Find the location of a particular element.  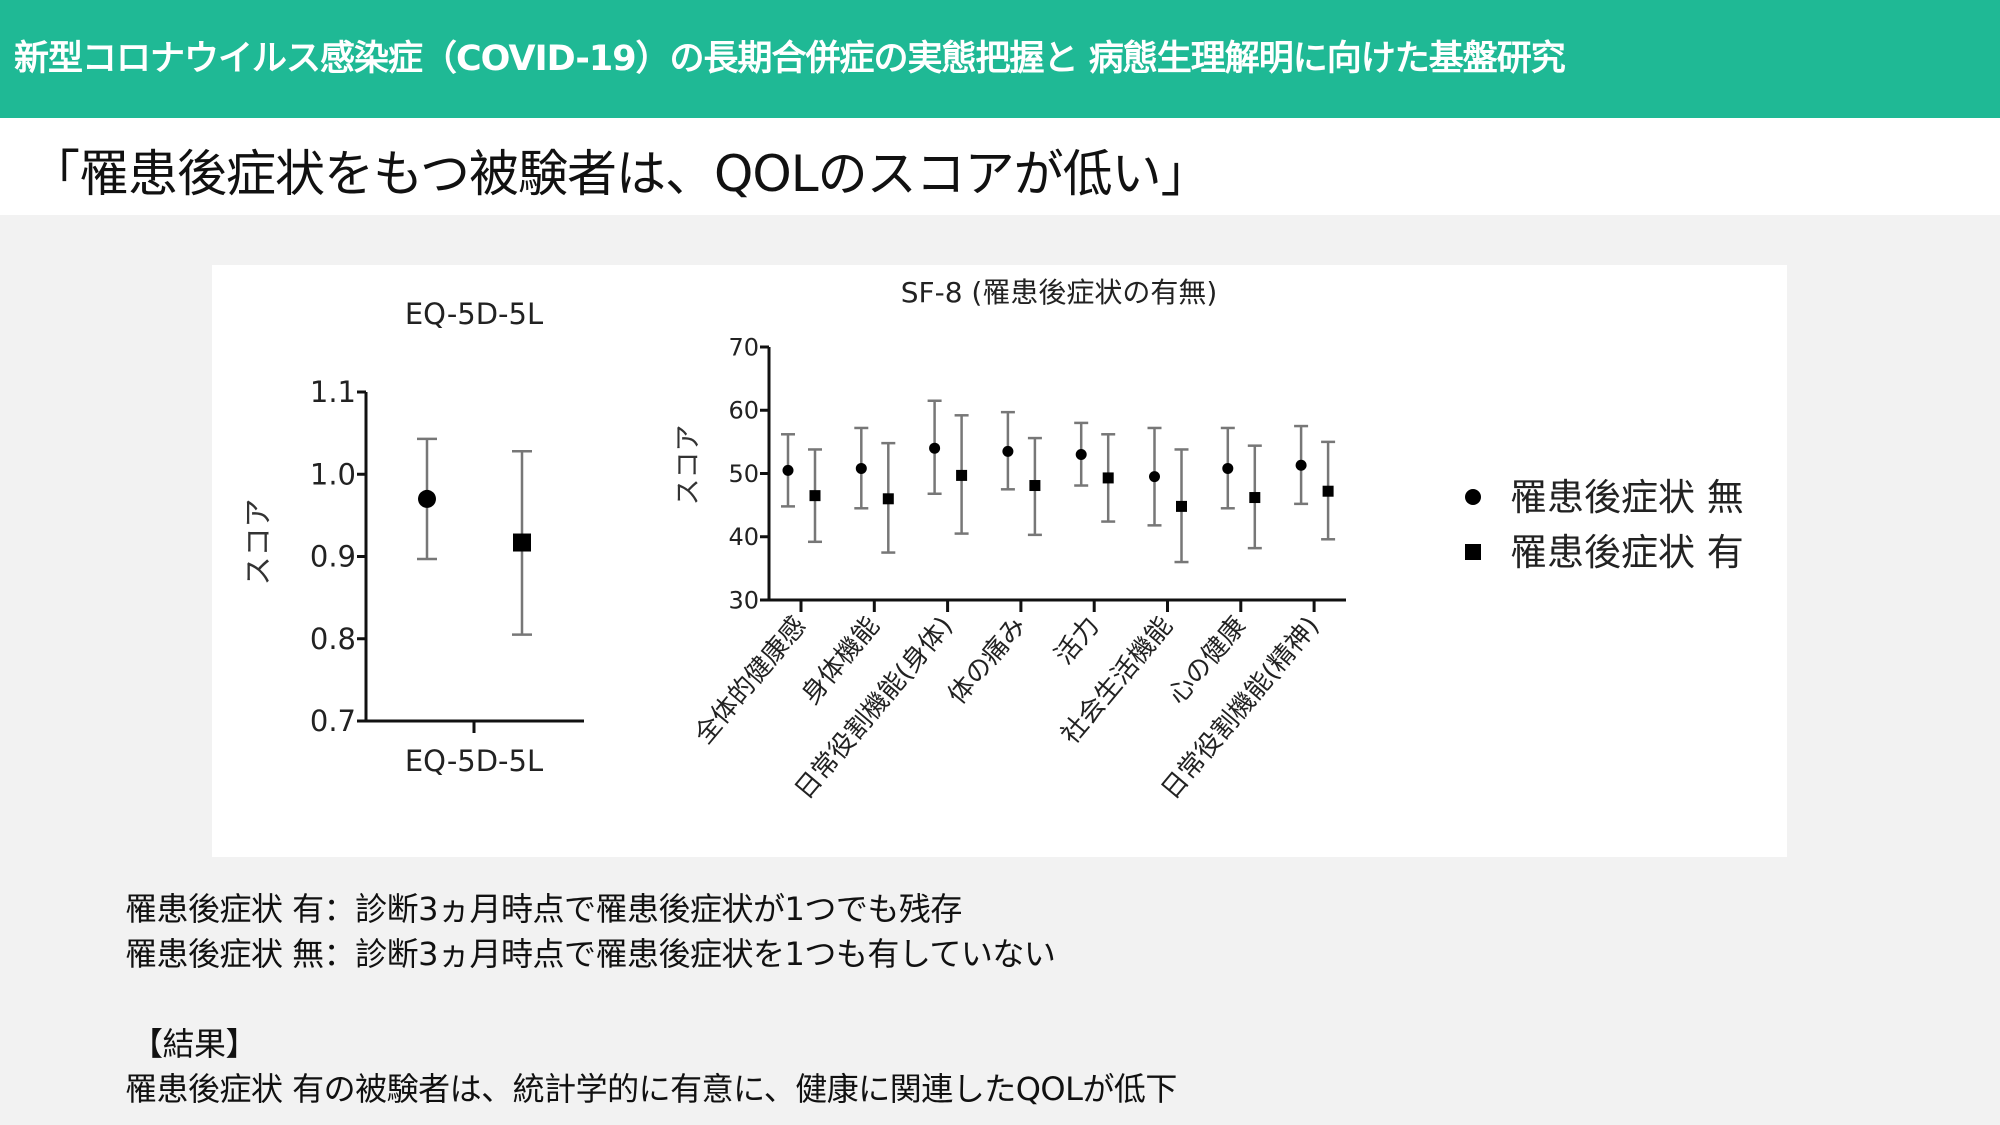

slide-subtitle: 「罹患後症状をもつ被験者は、QOLのスコアが低い」 is located at coordinates (620, 174).